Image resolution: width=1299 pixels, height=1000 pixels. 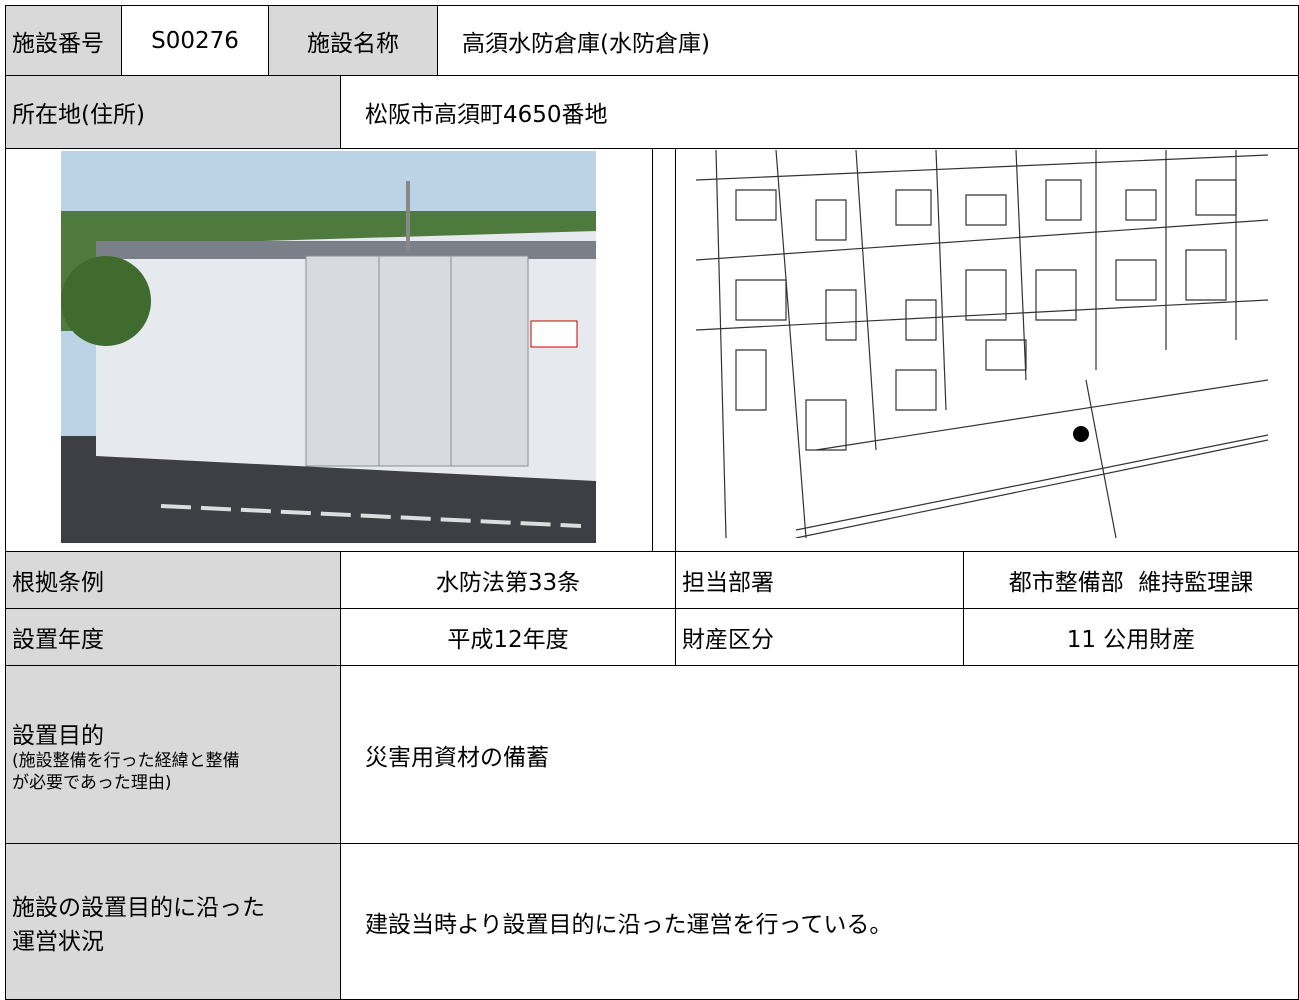 What do you see at coordinates (457, 757) in the screenshot?
I see `value: 災害用資材の備蓄` at bounding box center [457, 757].